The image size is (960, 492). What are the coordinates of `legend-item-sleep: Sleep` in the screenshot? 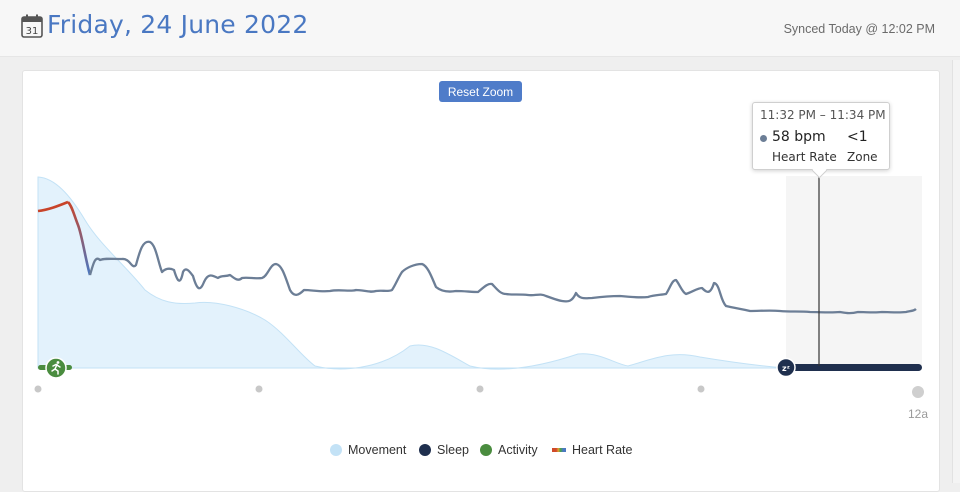 It's located at (444, 450).